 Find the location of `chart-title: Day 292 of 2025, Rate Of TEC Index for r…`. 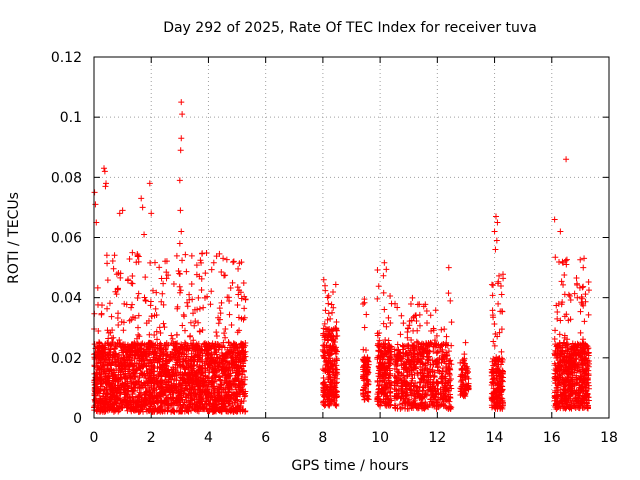

chart-title: Day 292 of 2025, Rate Of TEC Index for r… is located at coordinates (350, 28).